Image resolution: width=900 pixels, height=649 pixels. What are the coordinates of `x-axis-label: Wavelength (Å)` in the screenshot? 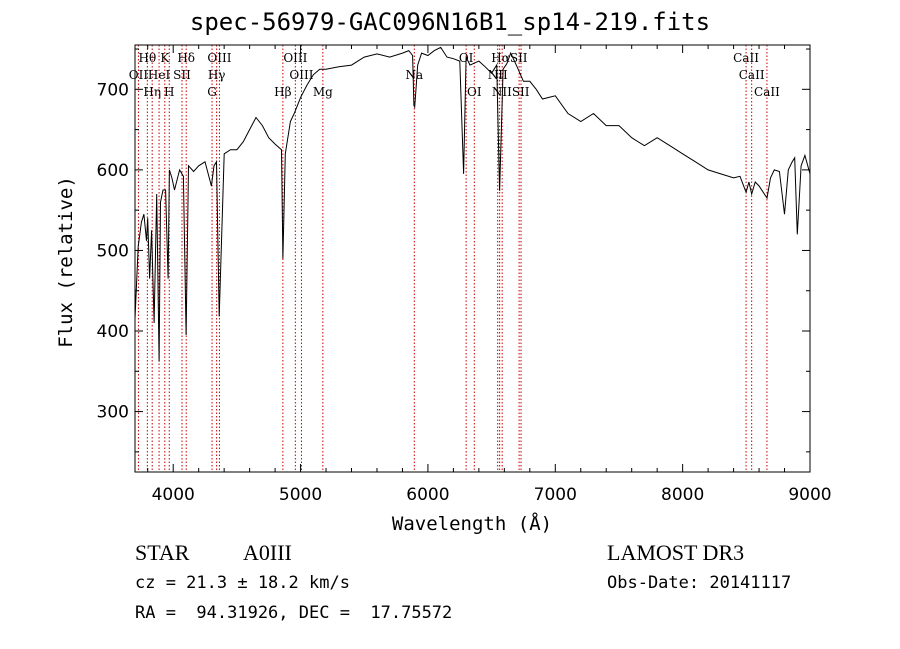 It's located at (472, 523).